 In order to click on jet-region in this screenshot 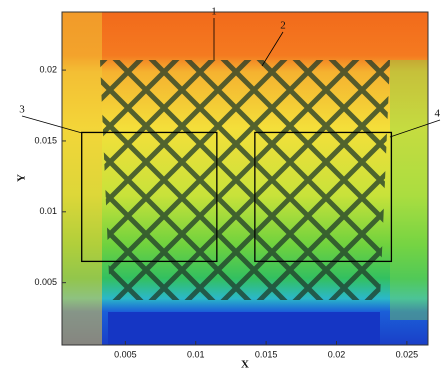, I will do `click(244, 328)`.